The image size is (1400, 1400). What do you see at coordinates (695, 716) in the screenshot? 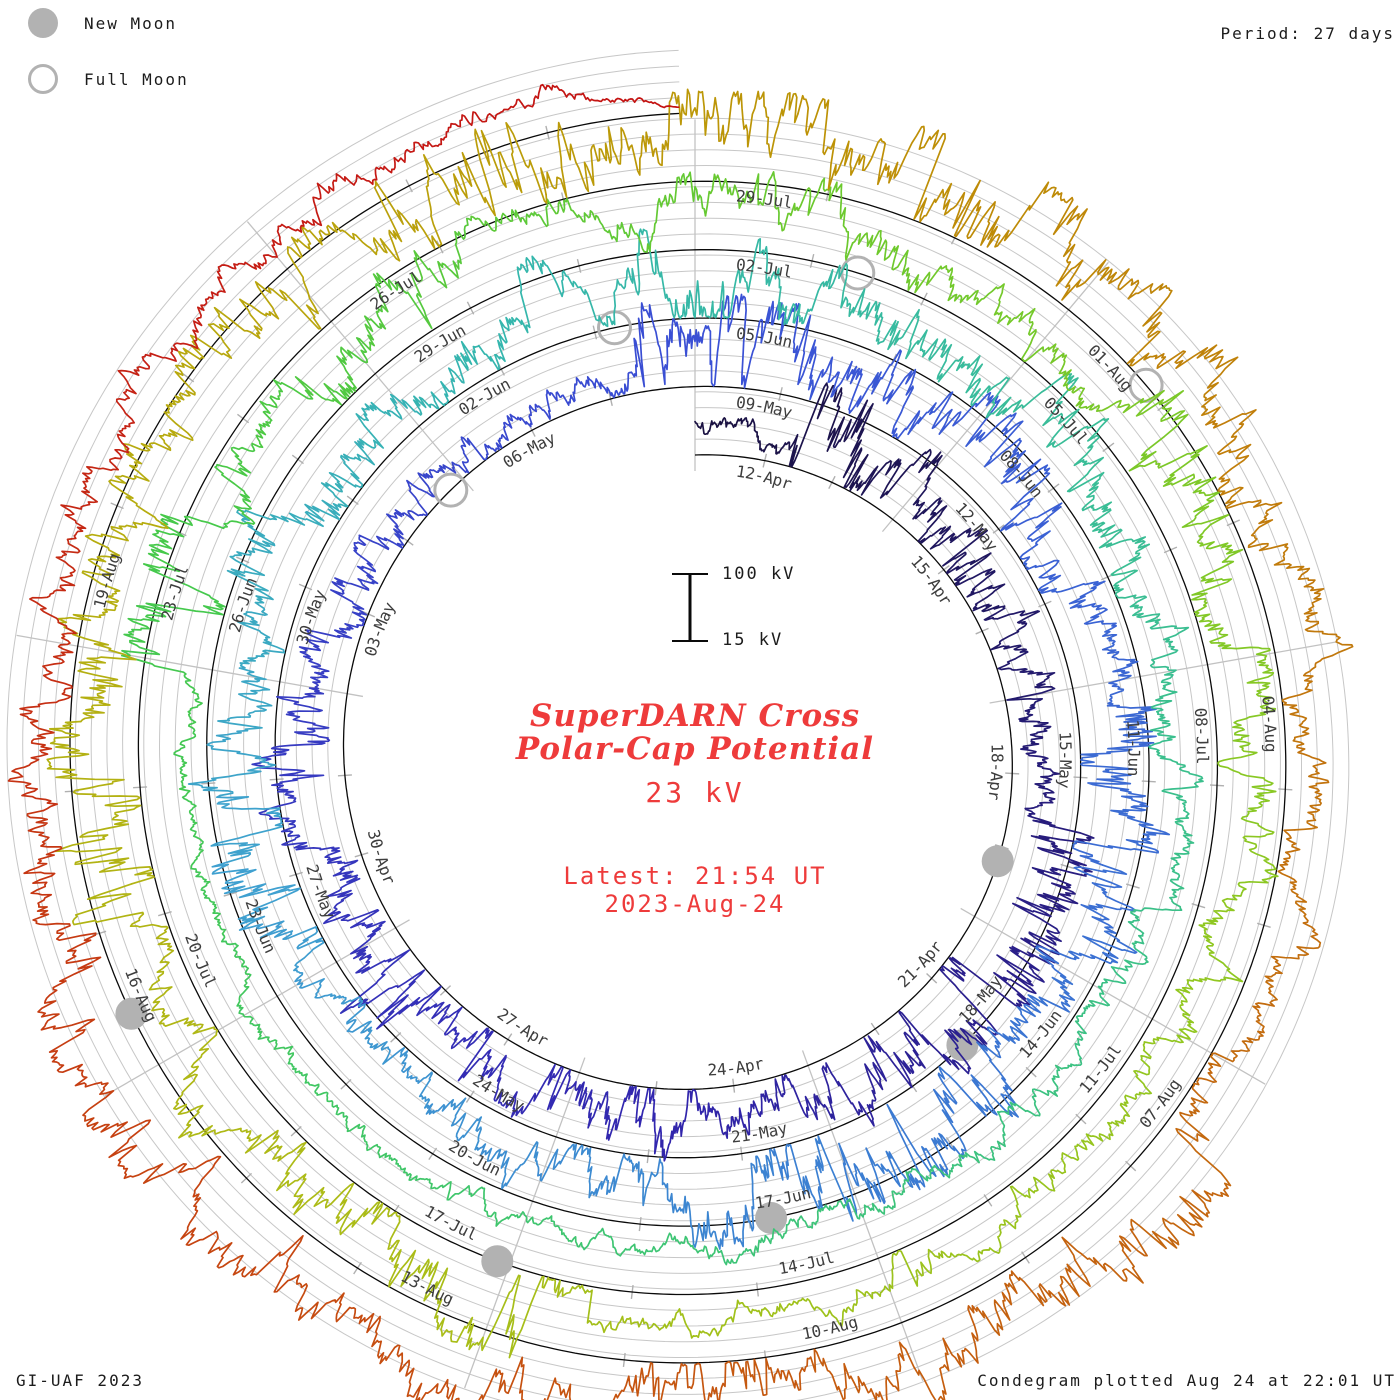
I see `chart-title-line1: SuperDARN Cross` at bounding box center [695, 716].